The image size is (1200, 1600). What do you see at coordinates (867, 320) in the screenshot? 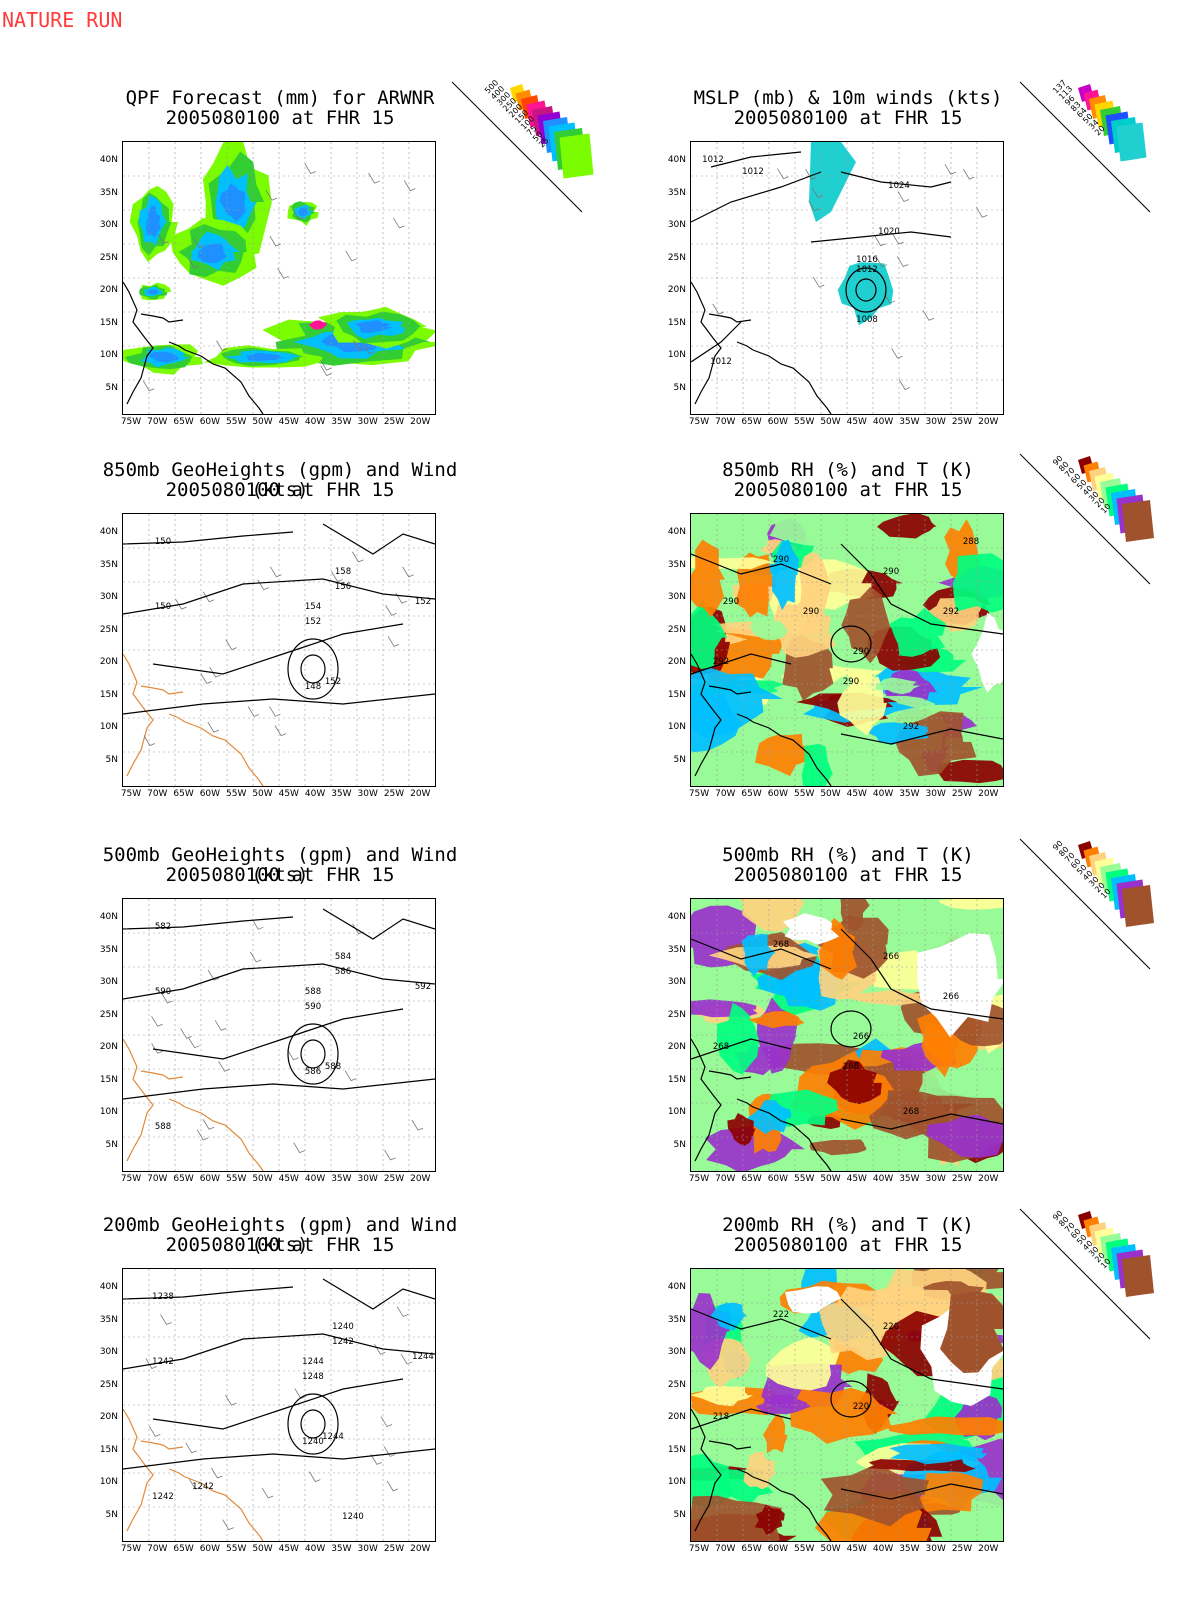
I see `contour-label: 1008` at bounding box center [867, 320].